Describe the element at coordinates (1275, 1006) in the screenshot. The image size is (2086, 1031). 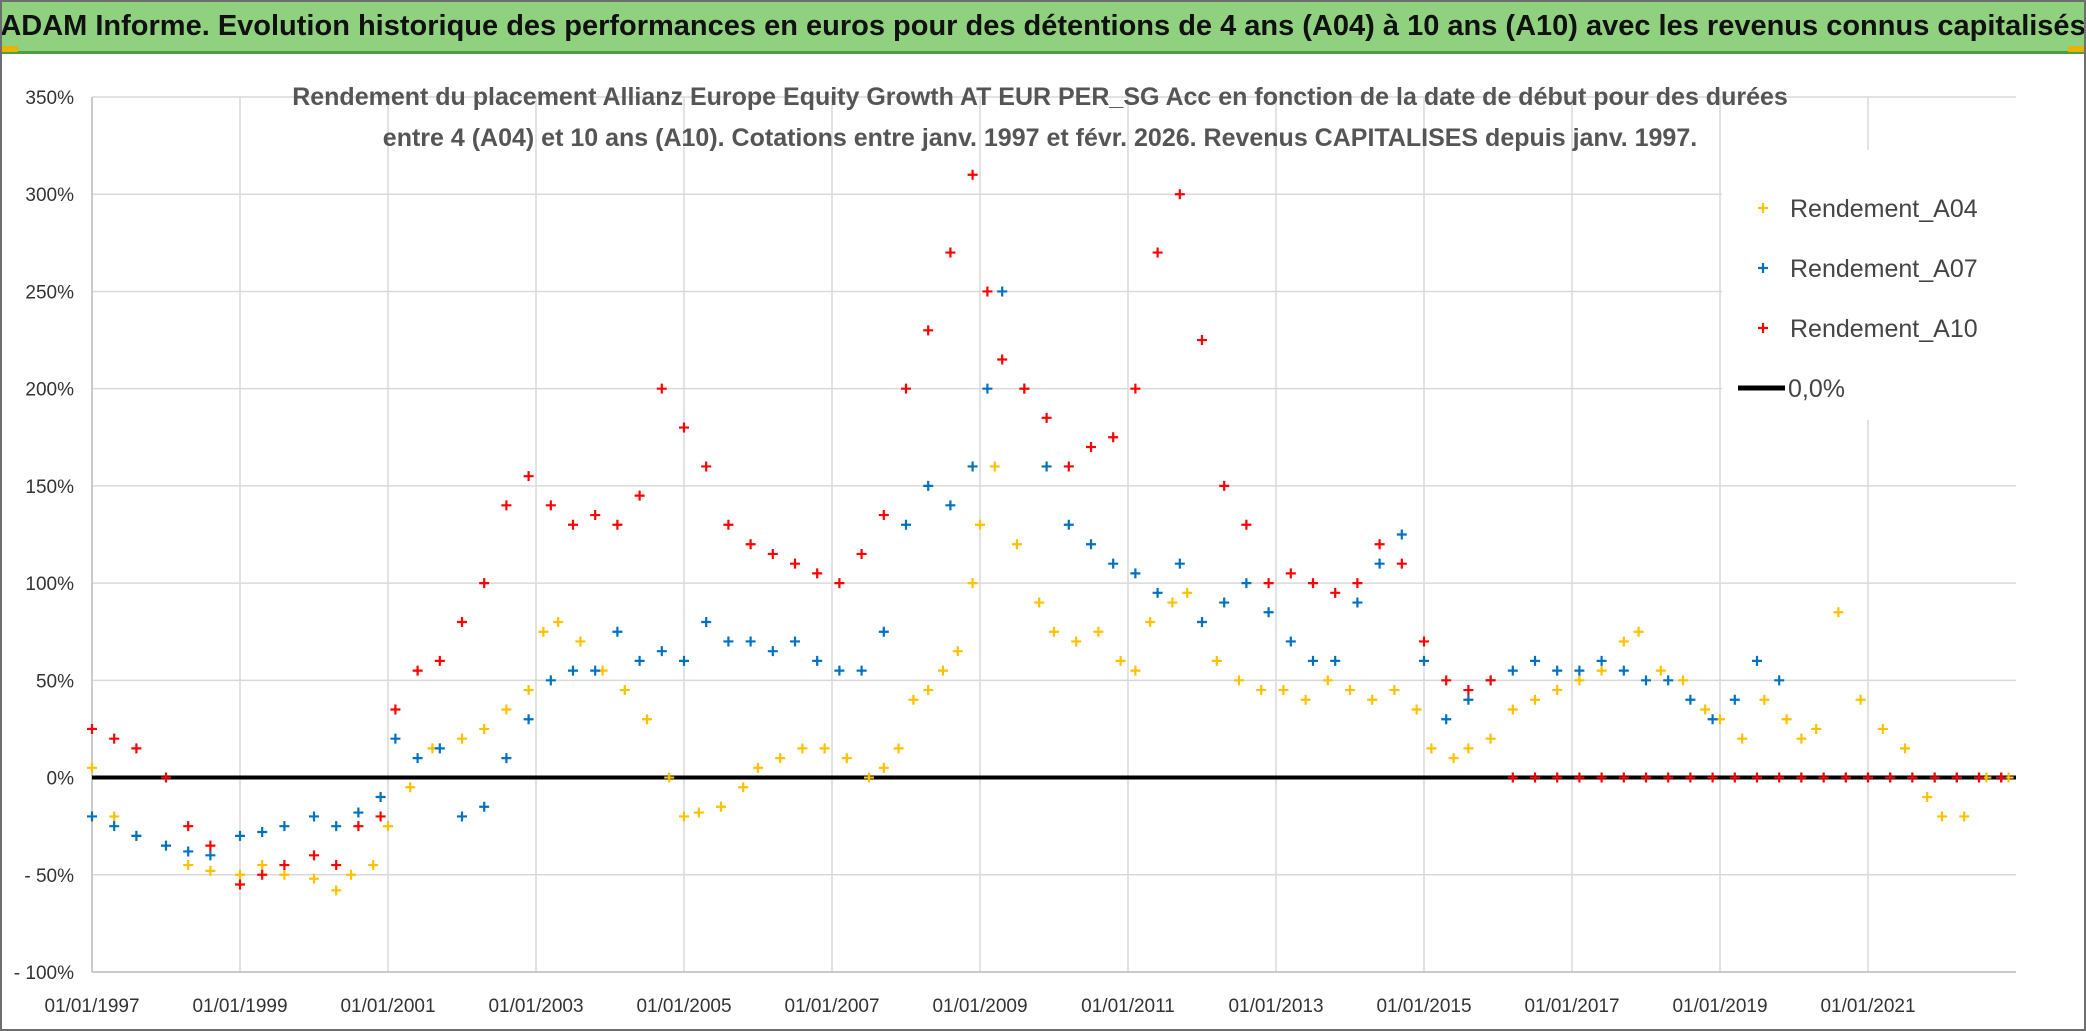
I see `x-tick-label: 01/01/2013` at that location.